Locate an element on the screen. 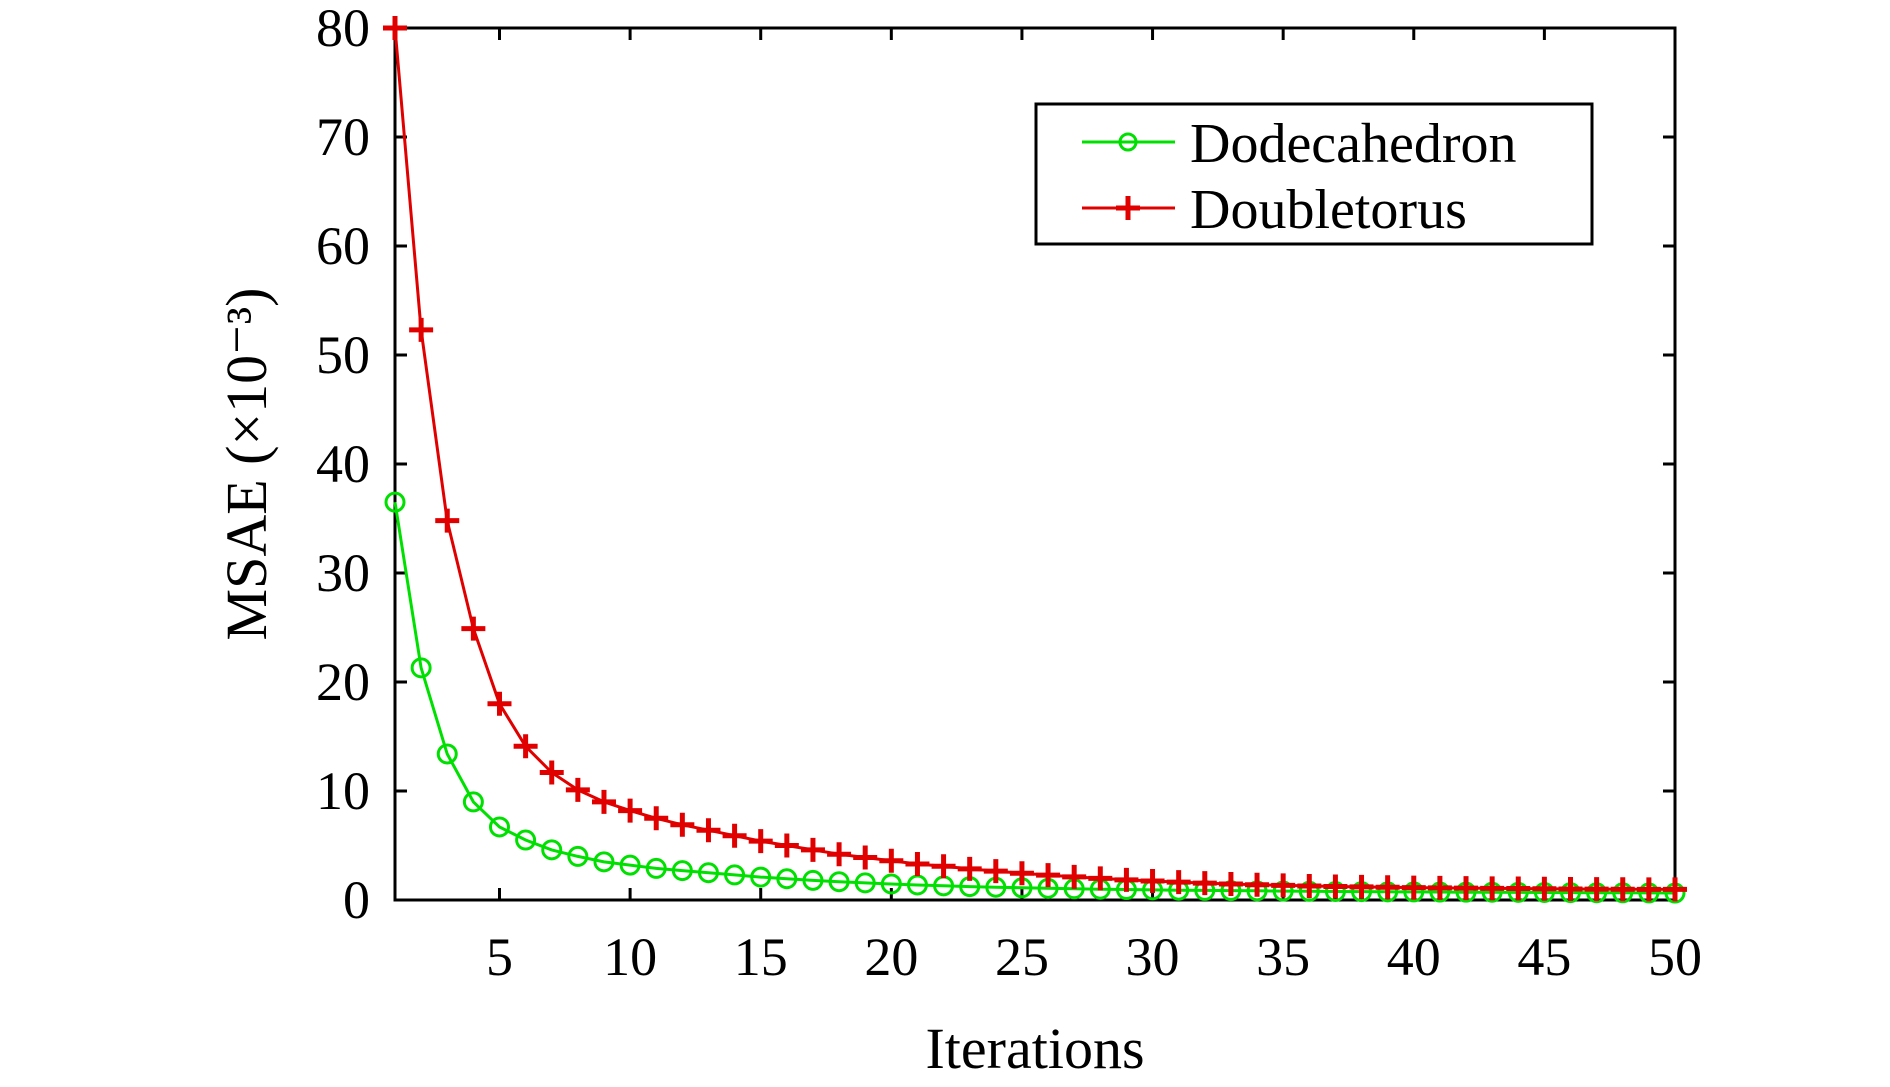 This screenshot has width=1890, height=1087. x-axis-label: Iterations is located at coordinates (1034, 1048).